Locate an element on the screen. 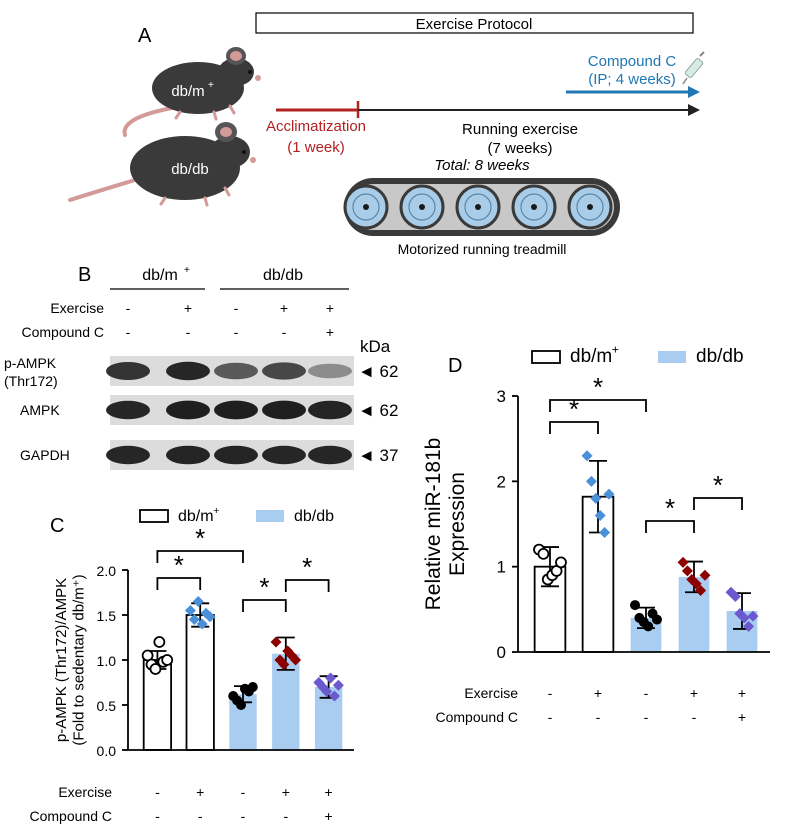 The image size is (786, 831). protocol-box is located at coordinates (474, 23).